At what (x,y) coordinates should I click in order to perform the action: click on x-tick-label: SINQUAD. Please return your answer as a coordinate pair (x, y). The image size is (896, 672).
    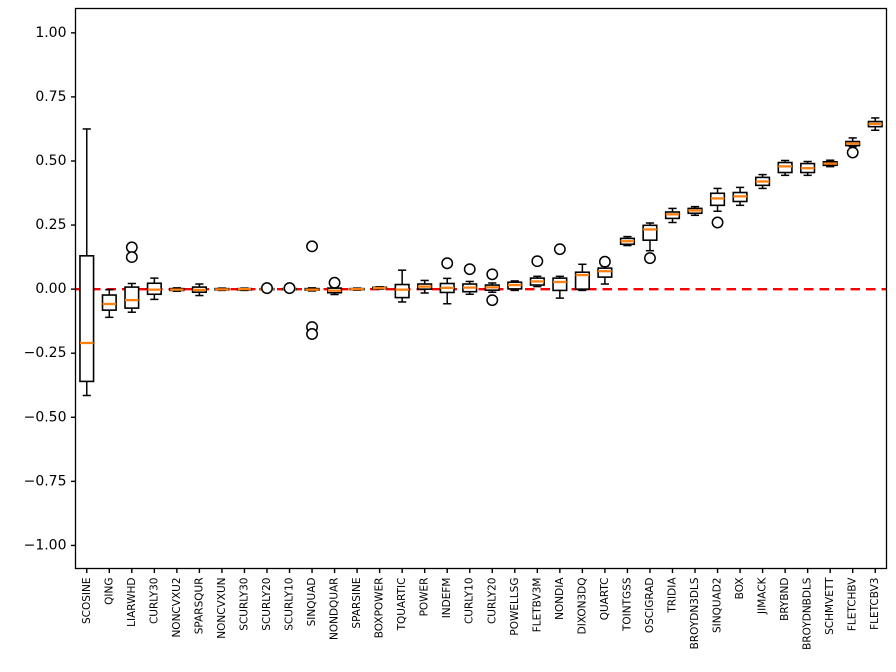
    Looking at the image, I should click on (312, 602).